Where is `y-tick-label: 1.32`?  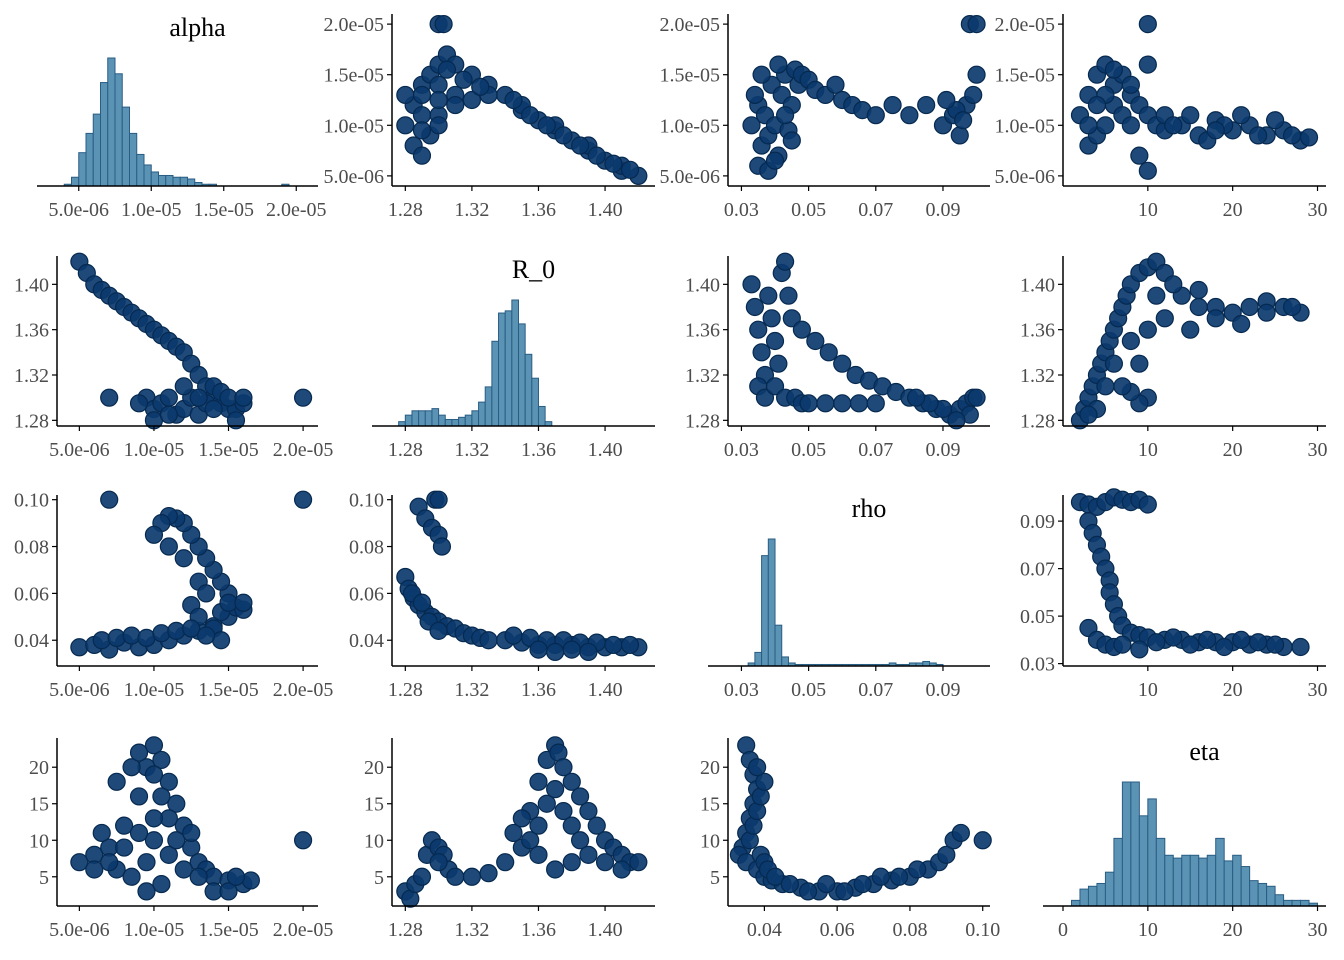
y-tick-label: 1.32 is located at coordinates (702, 376).